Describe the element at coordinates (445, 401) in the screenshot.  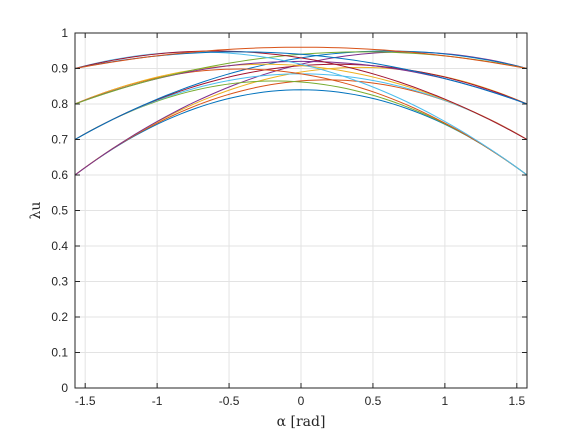
I see `x-tick-label: 1` at that location.